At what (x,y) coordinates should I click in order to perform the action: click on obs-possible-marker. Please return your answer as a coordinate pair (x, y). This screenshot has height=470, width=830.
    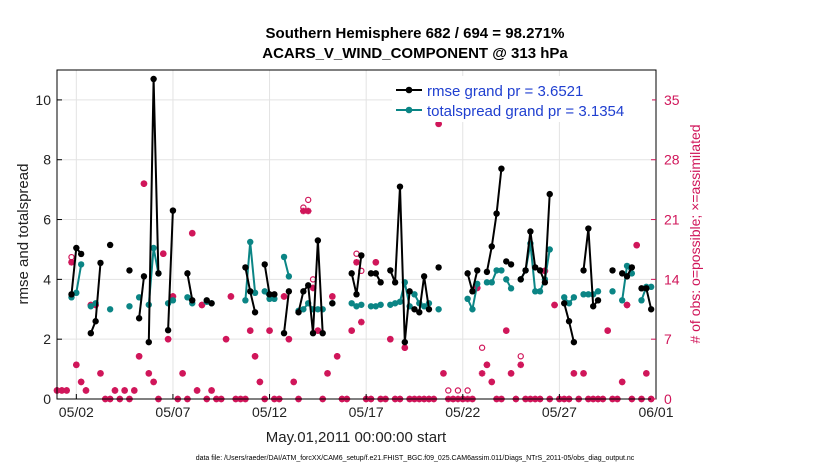
    Looking at the image, I should click on (71, 257).